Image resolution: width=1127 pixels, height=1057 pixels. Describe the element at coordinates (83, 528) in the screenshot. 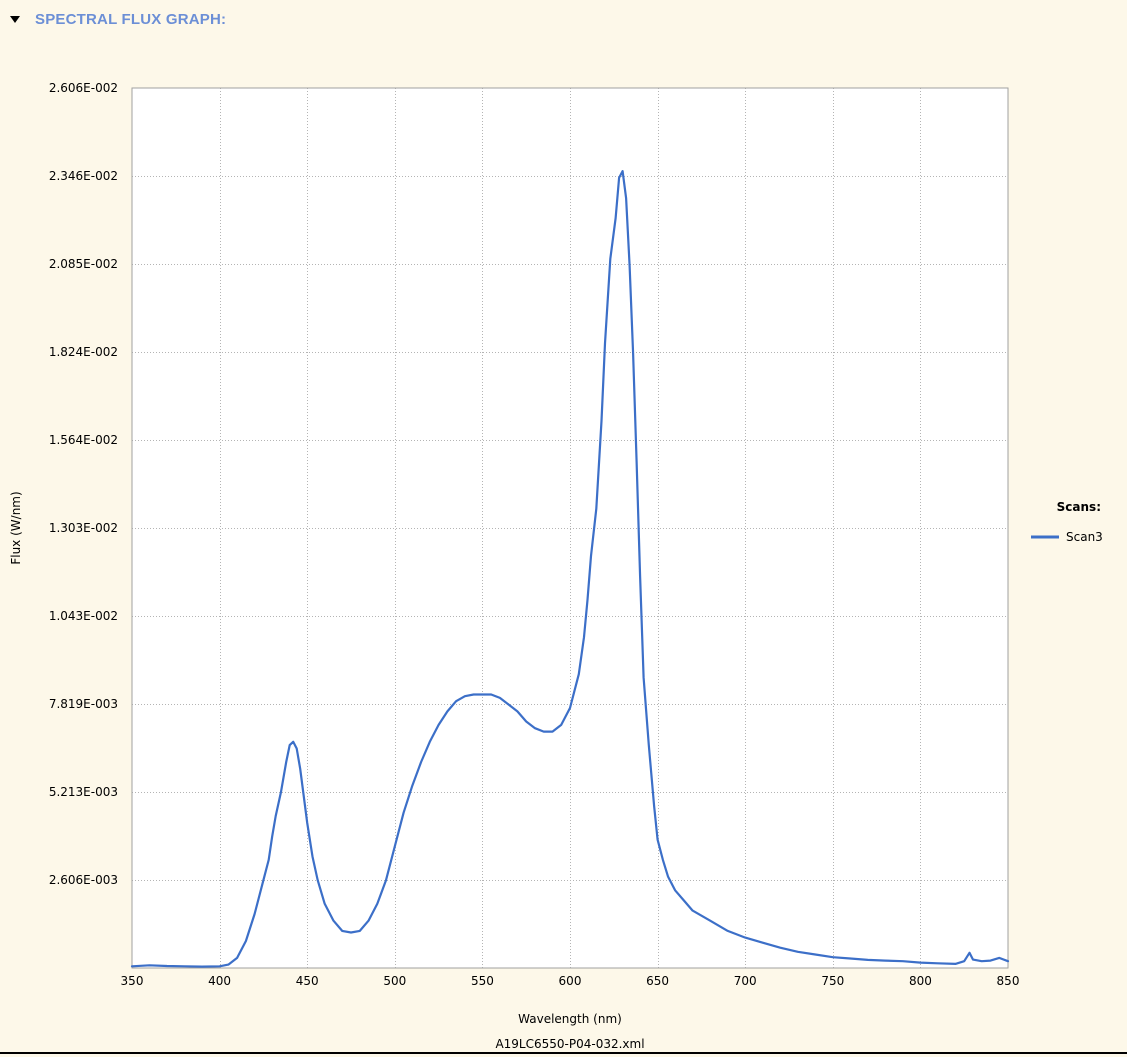

I see `y-tick-label: 1.303E-002` at that location.